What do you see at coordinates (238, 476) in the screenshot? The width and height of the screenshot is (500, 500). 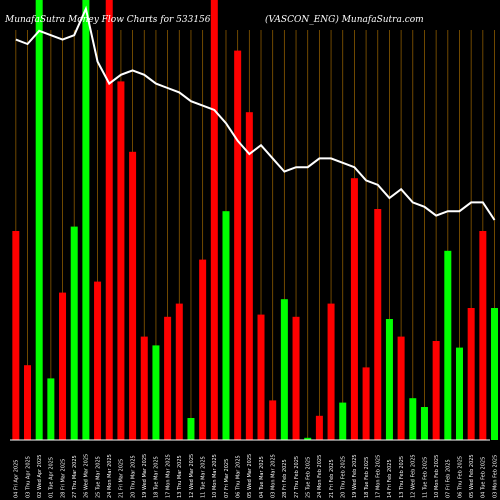 I see `x-tick-label: 06 Thu Mar 2025` at bounding box center [238, 476].